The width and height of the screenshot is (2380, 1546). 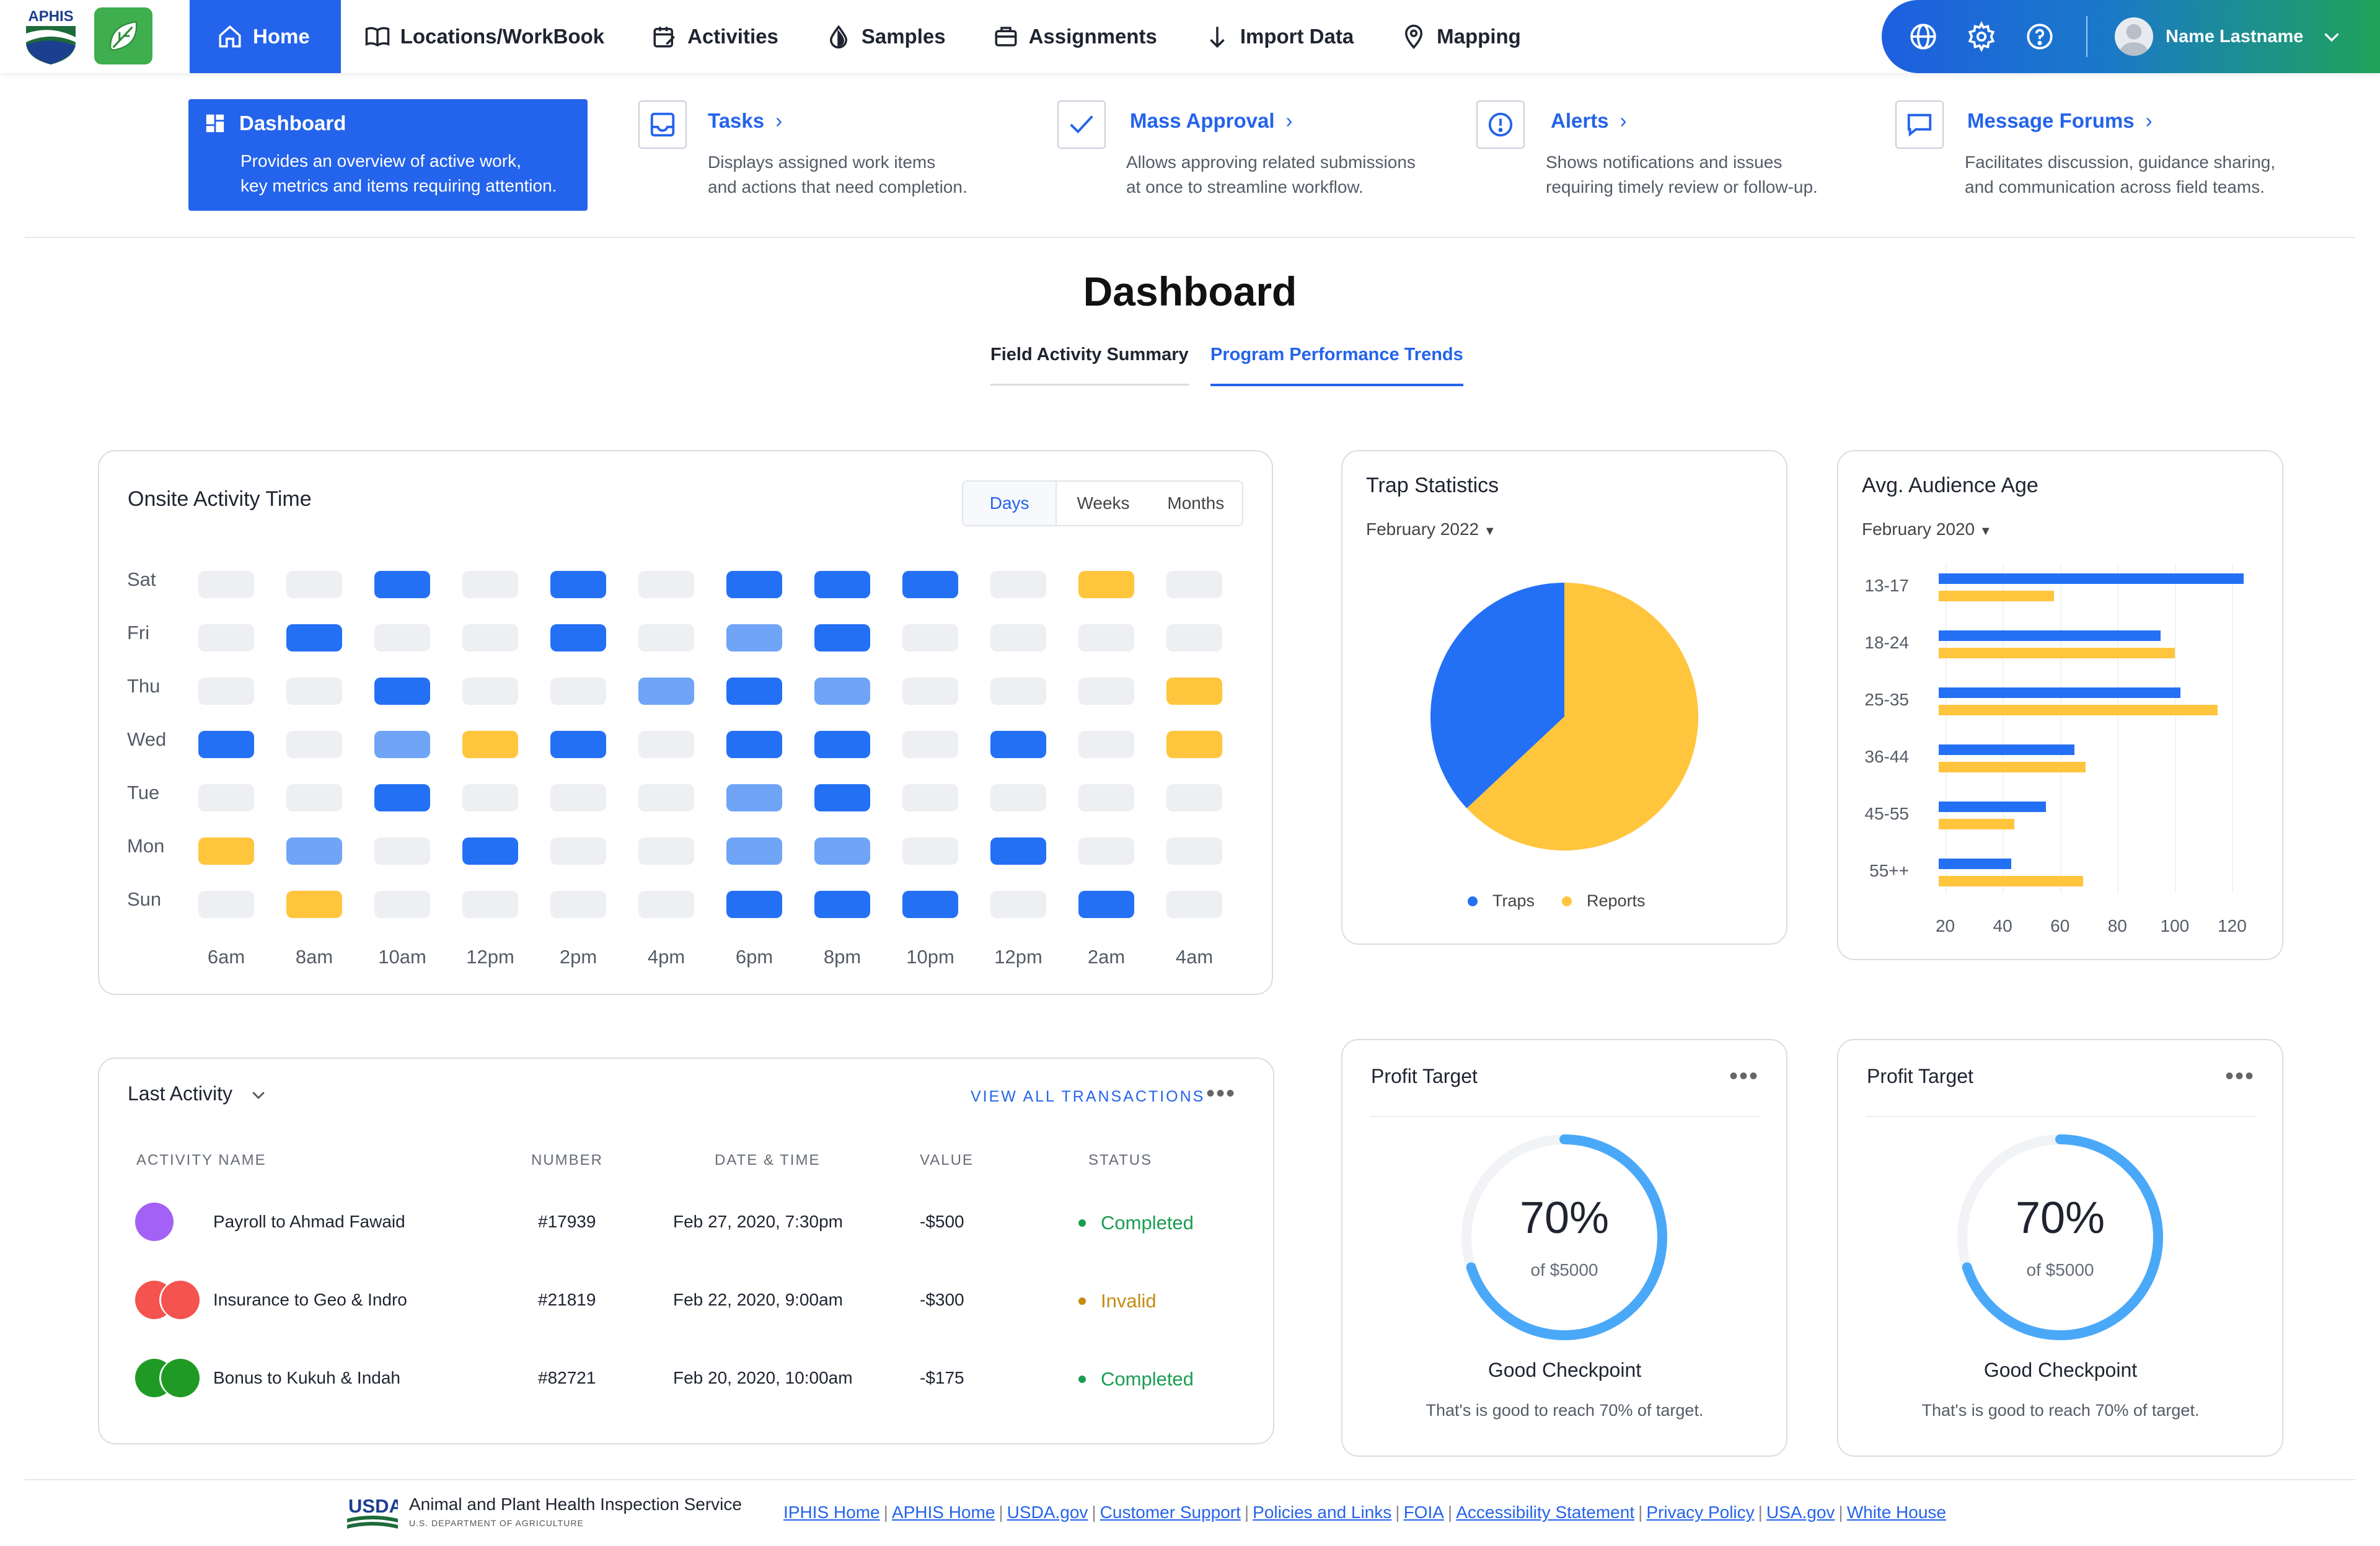 I want to click on audience-month-select: February 2020 ▼, so click(x=1927, y=529).